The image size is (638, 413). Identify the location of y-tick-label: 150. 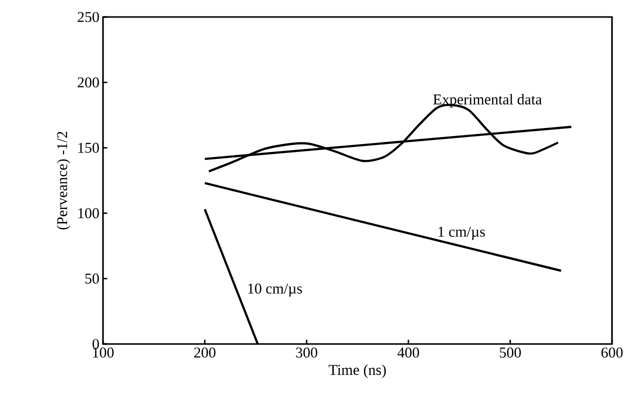
(88, 147).